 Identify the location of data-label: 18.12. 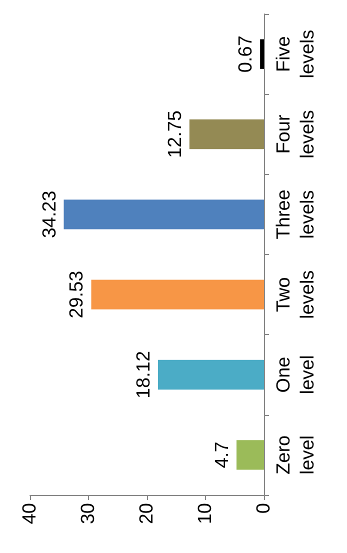
(144, 374).